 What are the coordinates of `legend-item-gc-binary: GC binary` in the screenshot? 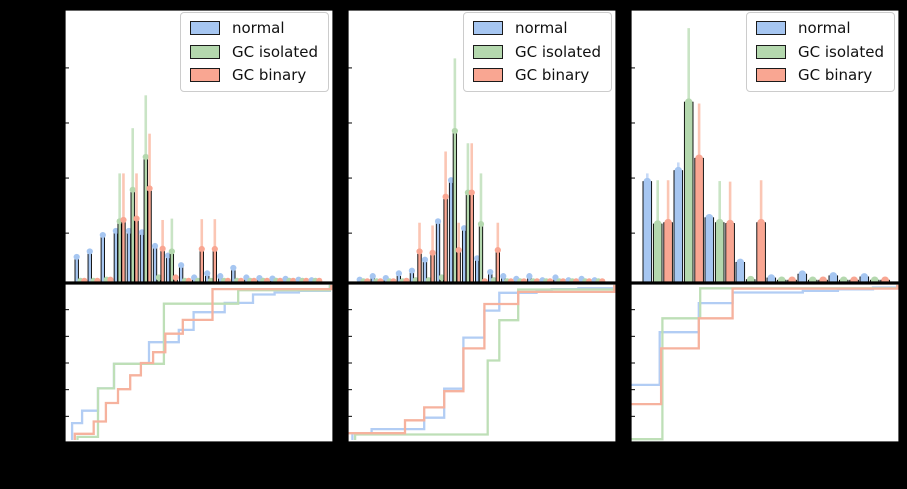 It's located at (253, 75).